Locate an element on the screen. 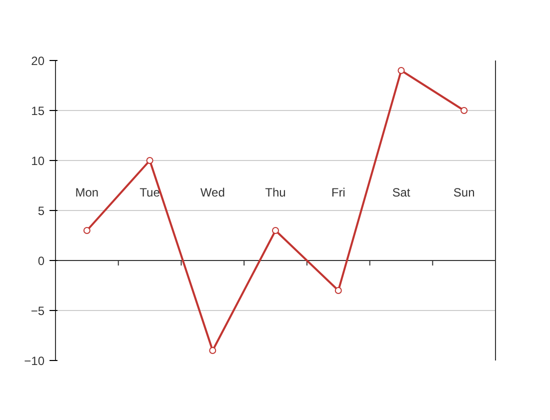 The width and height of the screenshot is (550, 420). y-tick-label: 15 is located at coordinates (38, 111).